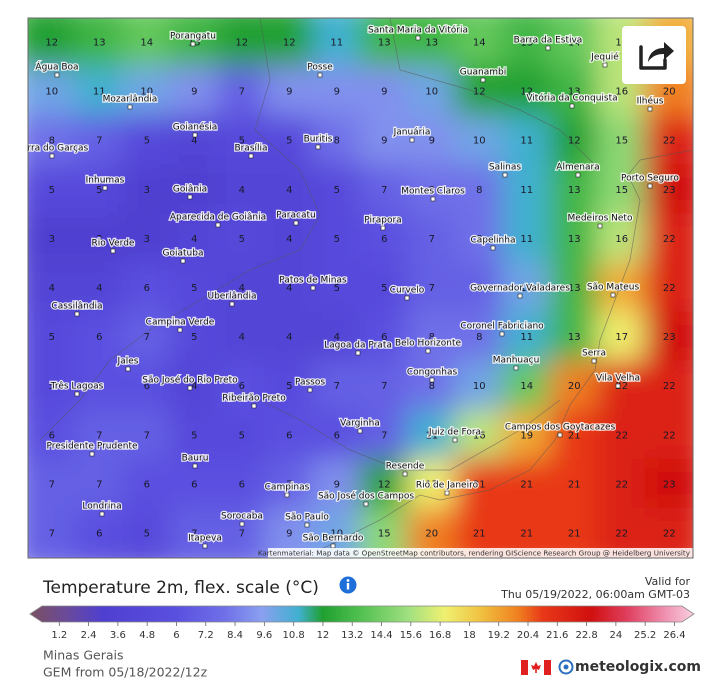  I want to click on colorbar-tick-label: 9.6, so click(264, 635).